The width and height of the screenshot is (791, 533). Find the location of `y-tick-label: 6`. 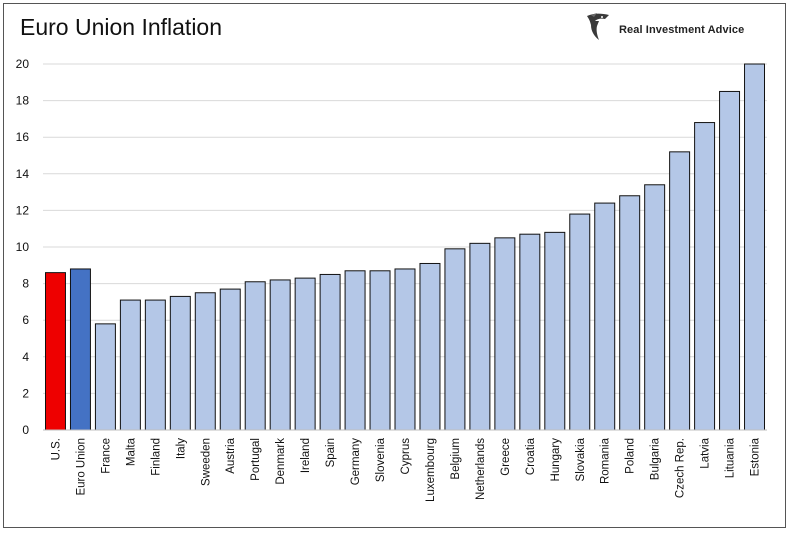

y-tick-label: 6 is located at coordinates (25, 320).